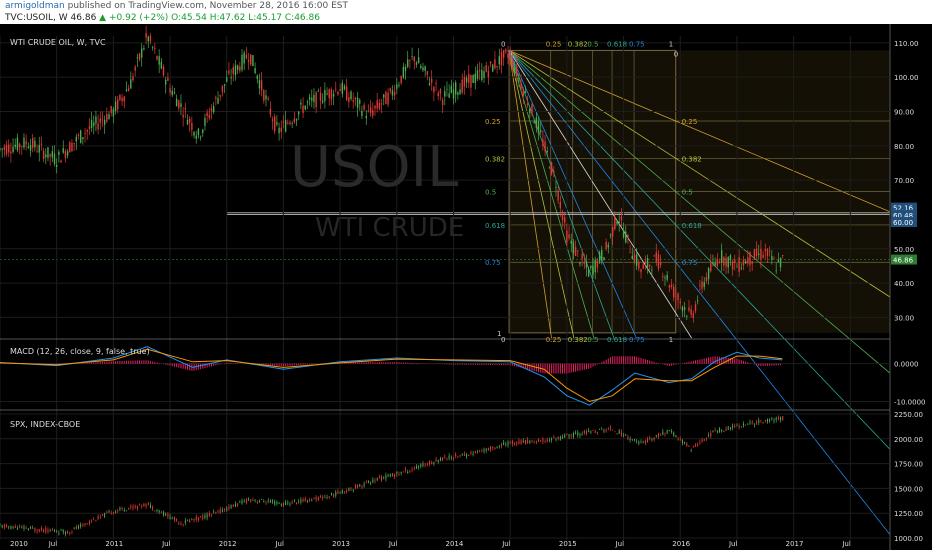 This screenshot has width=932, height=550. Describe the element at coordinates (35, 6) in the screenshot. I see `author-link: armigoldman` at that location.